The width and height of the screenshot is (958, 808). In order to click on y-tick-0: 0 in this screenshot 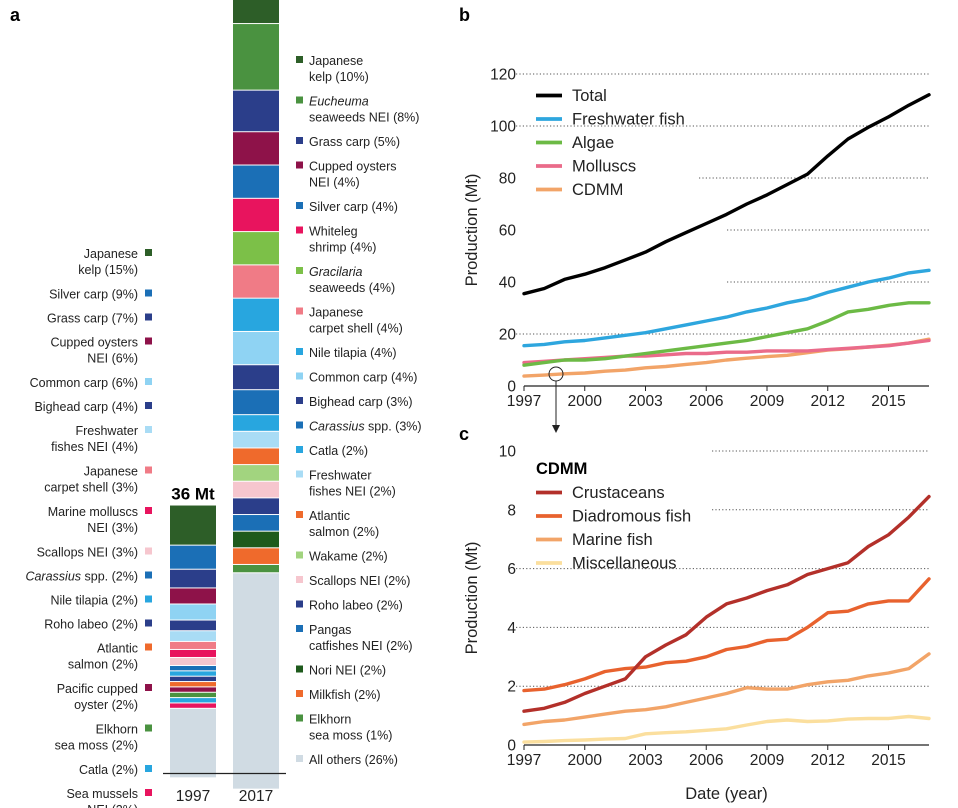, I will do `click(511, 746)`.